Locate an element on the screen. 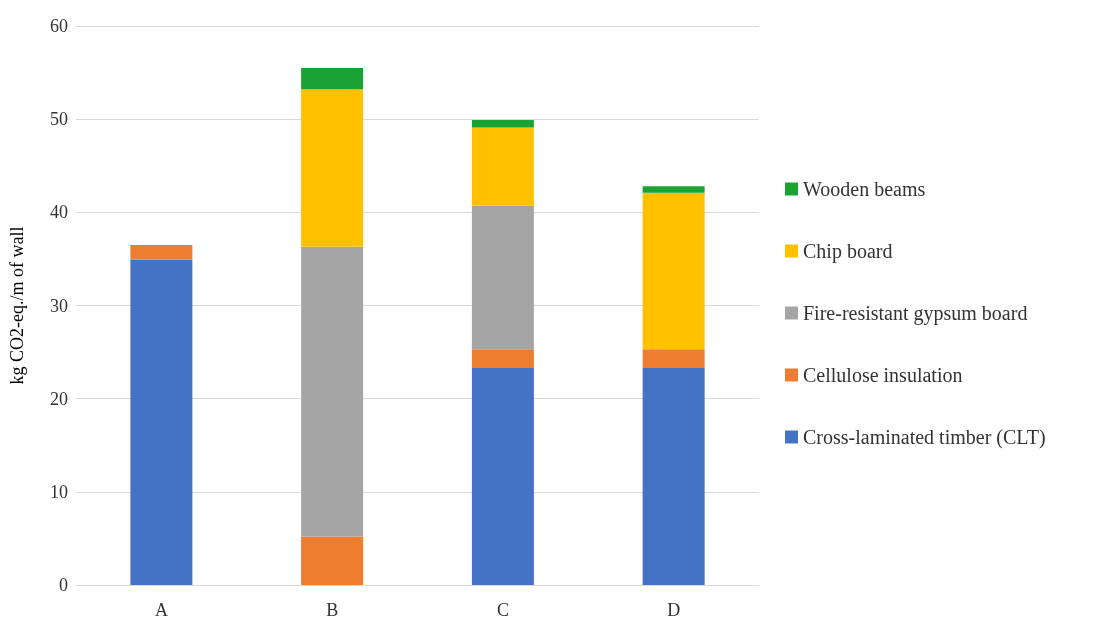  y-tick-label: 20 is located at coordinates (59, 398).